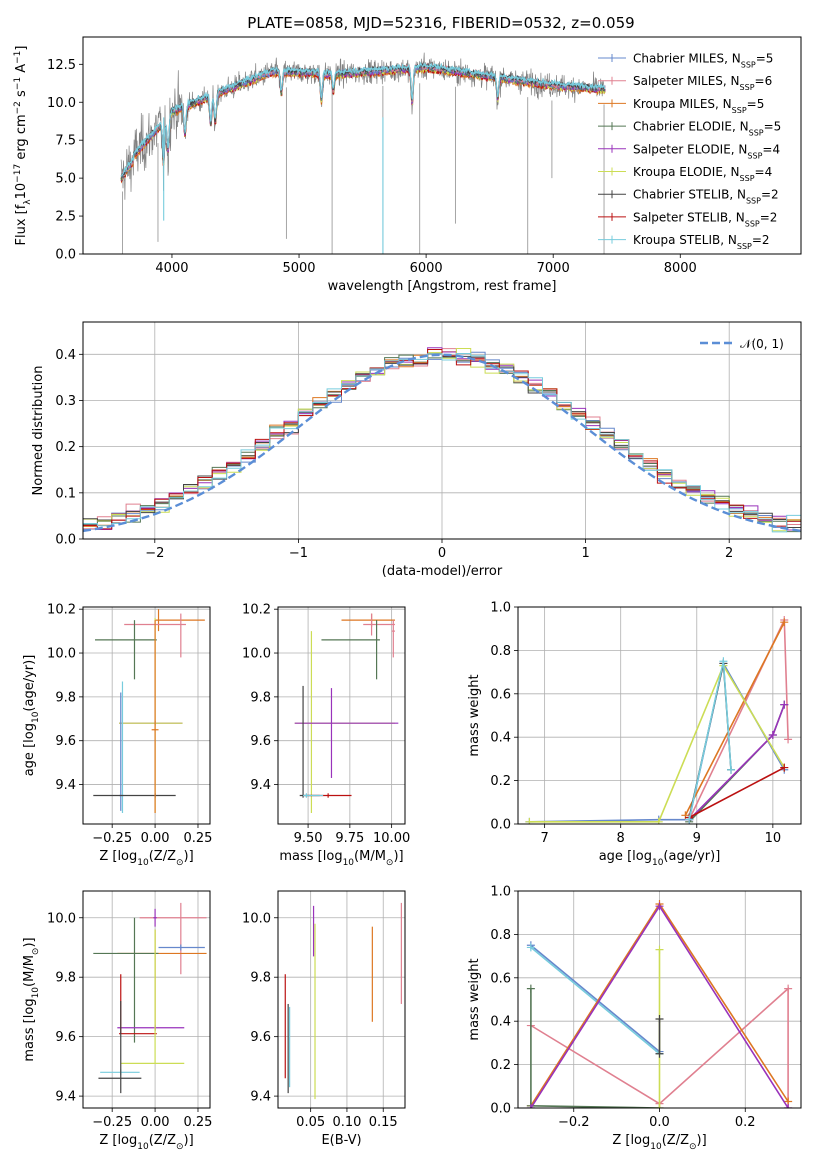  What do you see at coordinates (256, 610) in the screenshot?
I see `y-tick-label: 10.2` at bounding box center [256, 610].